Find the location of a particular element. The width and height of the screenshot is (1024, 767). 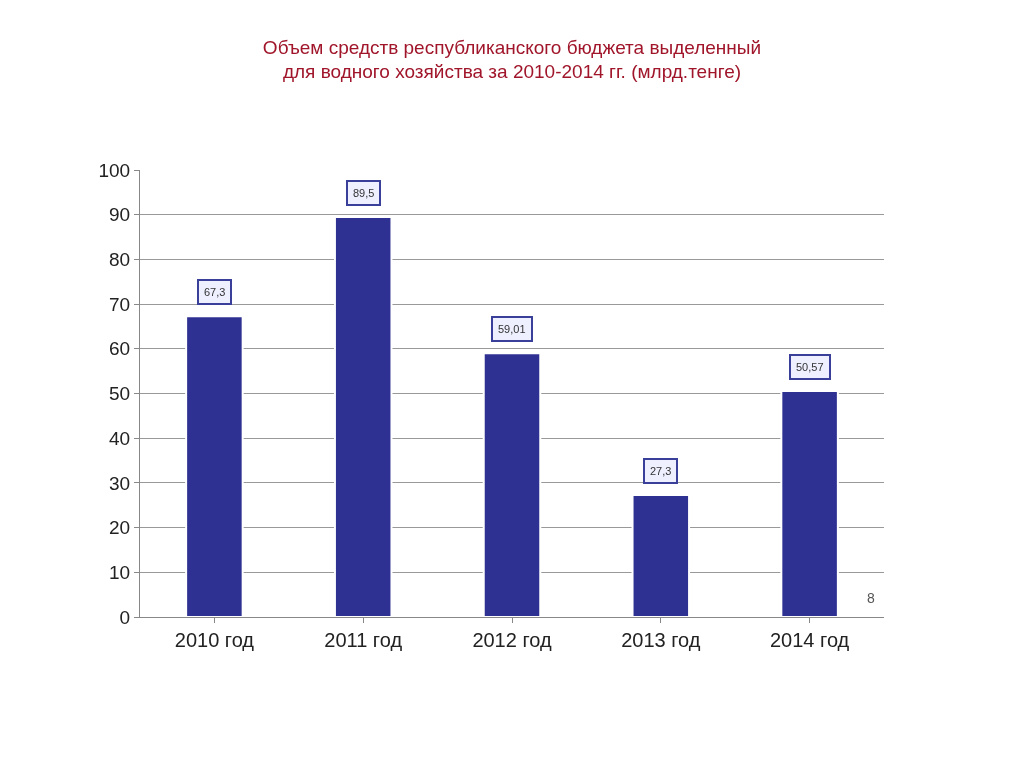

x-tick-label: 2013 год is located at coordinates (661, 640).